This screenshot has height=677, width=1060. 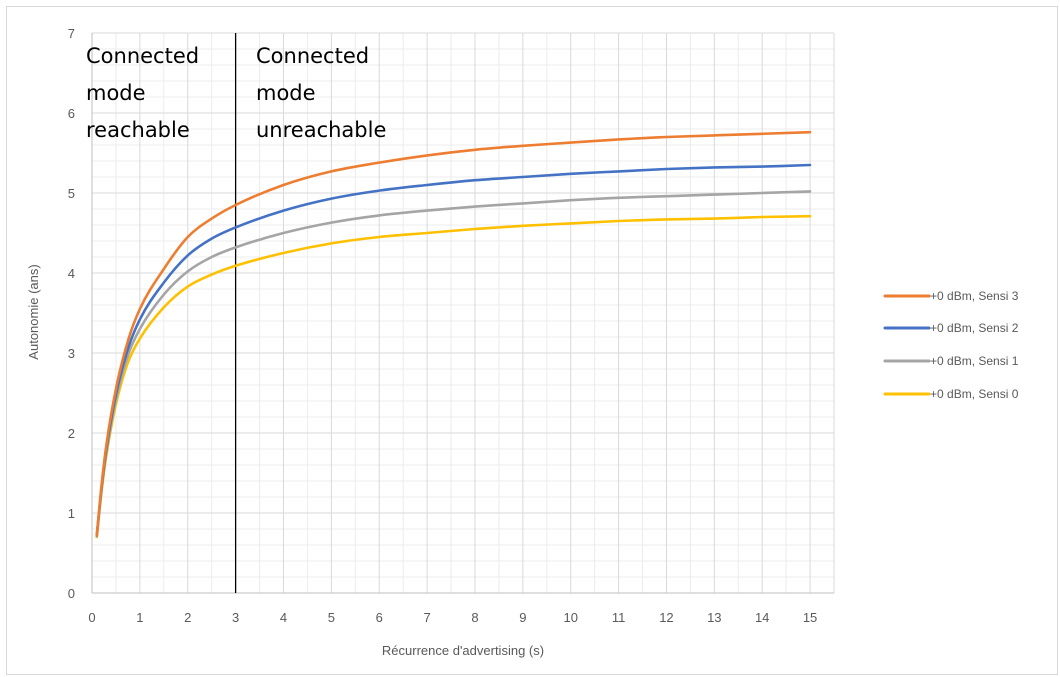 What do you see at coordinates (71, 313) in the screenshot?
I see `y-tick-labels: 0 1 2 3 4 5 6 7` at bounding box center [71, 313].